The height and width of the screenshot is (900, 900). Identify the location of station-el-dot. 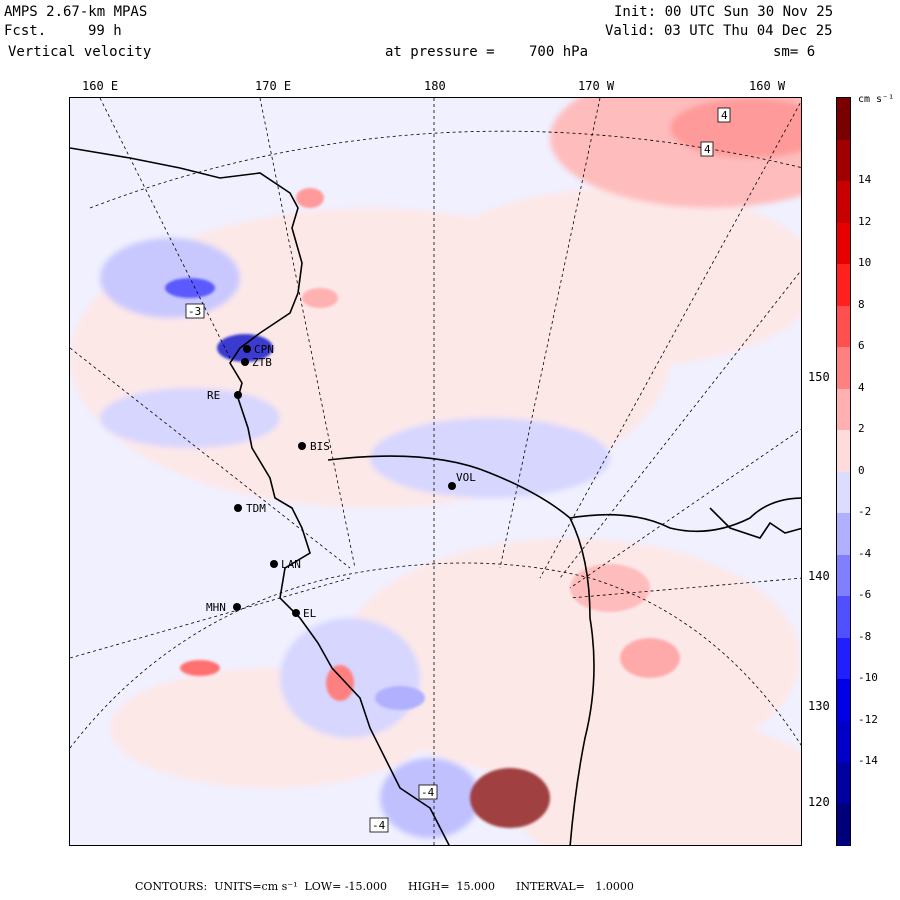
(296, 613).